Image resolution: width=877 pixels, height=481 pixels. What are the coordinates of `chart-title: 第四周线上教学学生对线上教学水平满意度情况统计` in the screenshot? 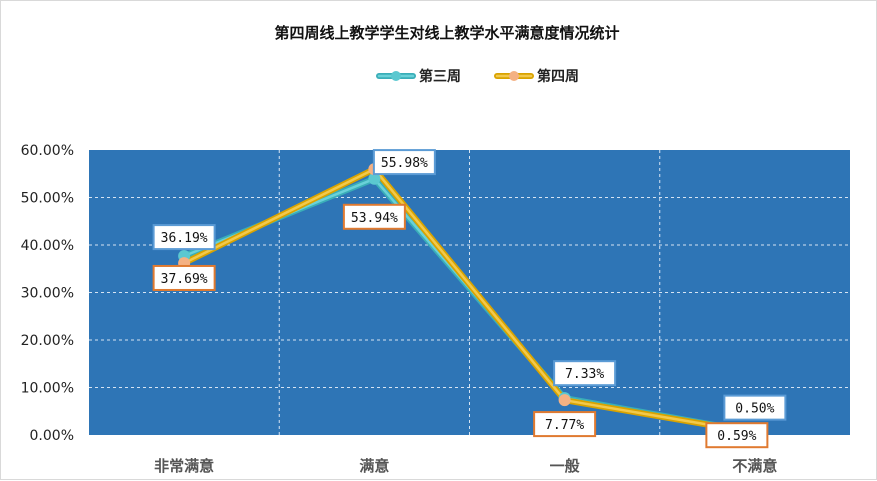 It's located at (446, 33).